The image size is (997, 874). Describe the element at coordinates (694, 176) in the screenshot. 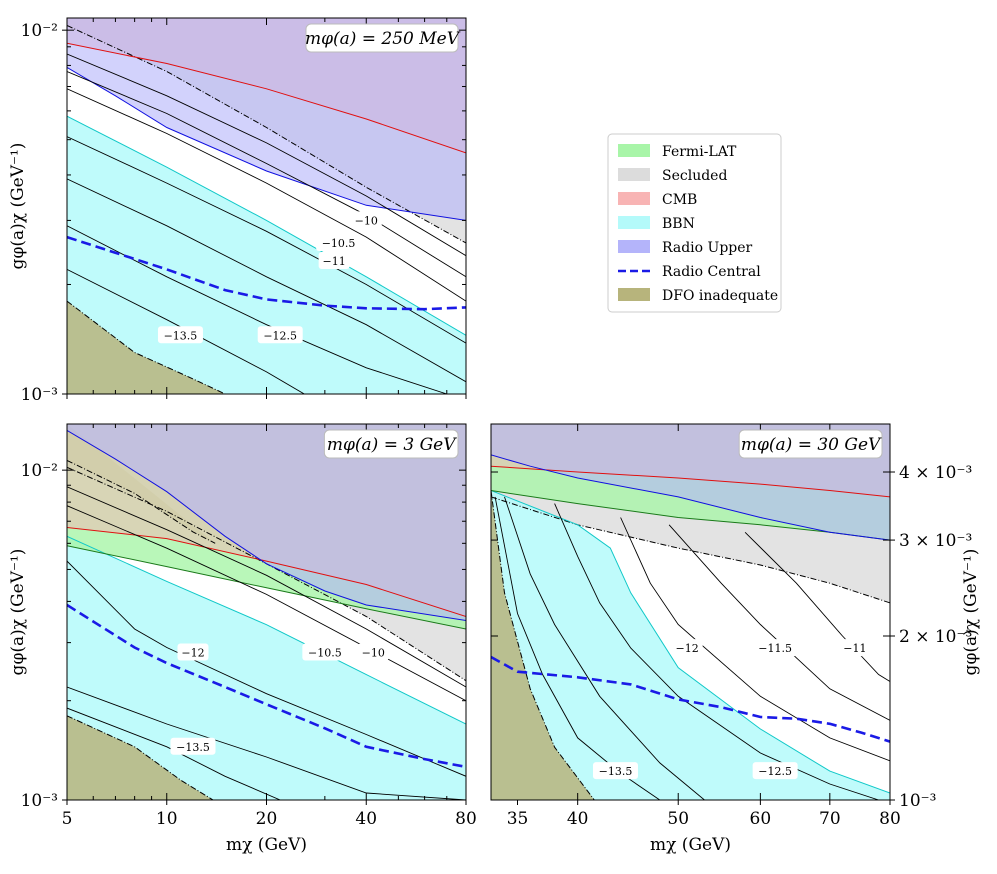

I see `legend-label: Secluded` at that location.